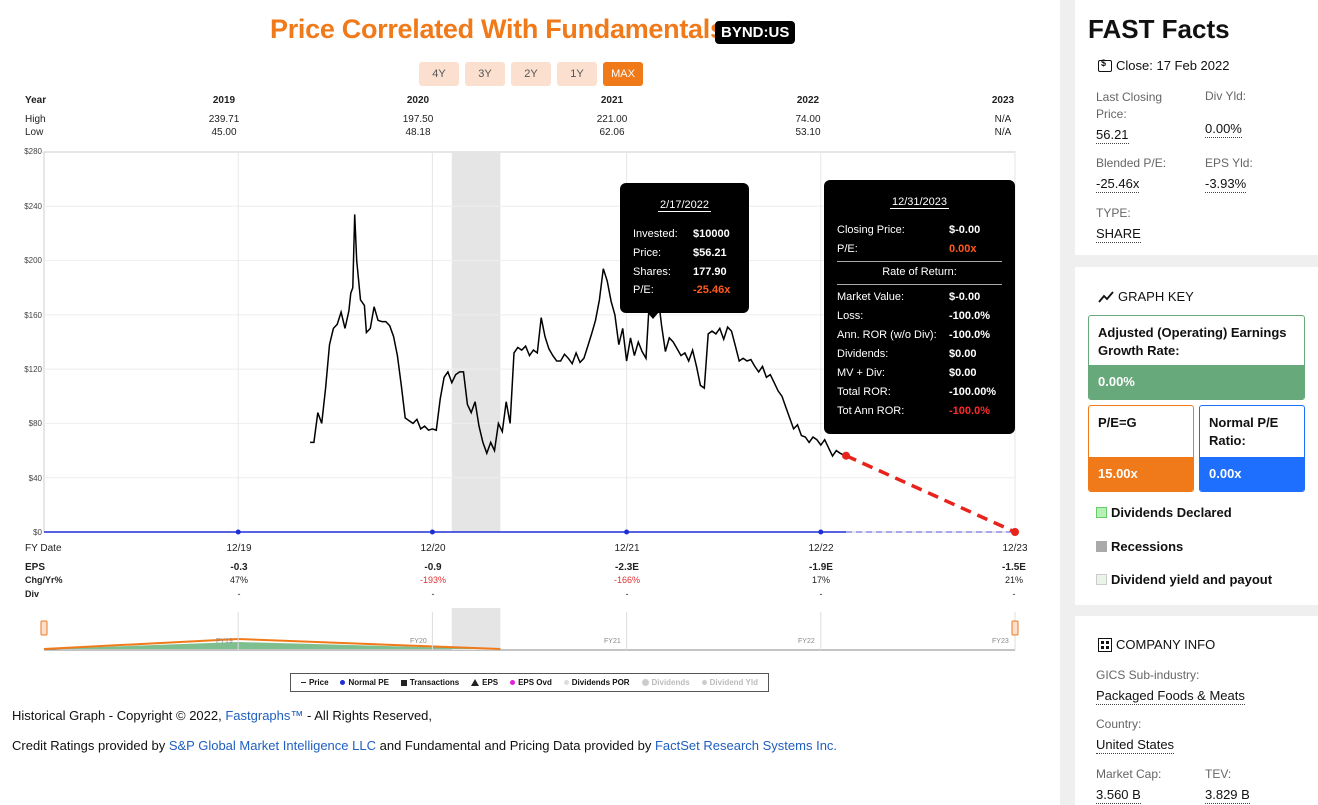 The image size is (1318, 805). I want to click on projection-line, so click(930, 494).